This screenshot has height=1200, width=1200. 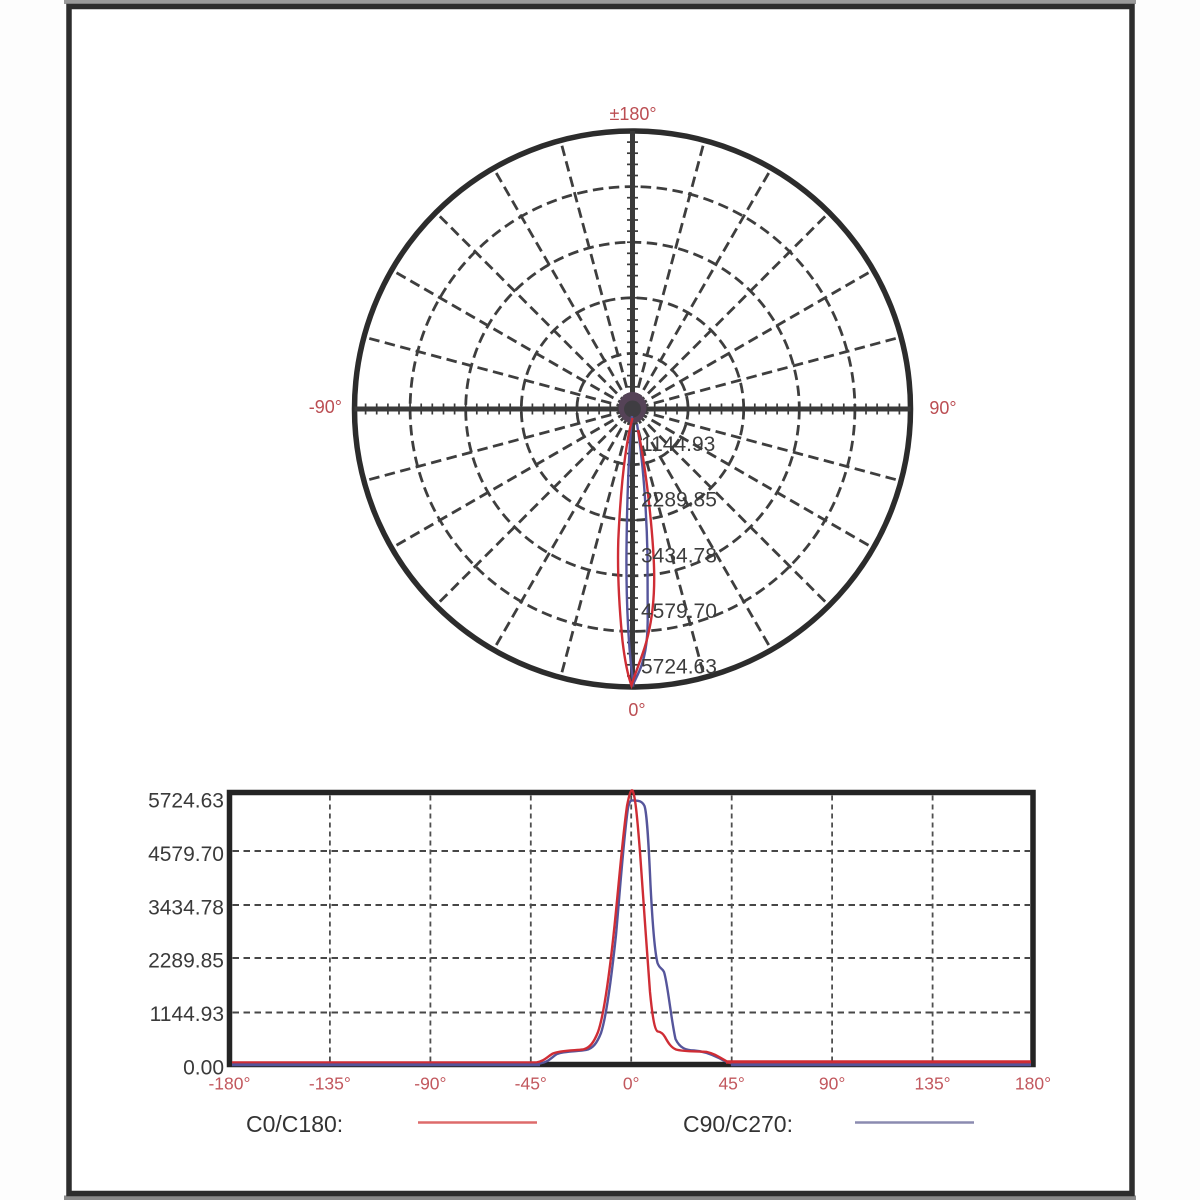 I want to click on svg-text: 180°, so click(x=1033, y=1084).